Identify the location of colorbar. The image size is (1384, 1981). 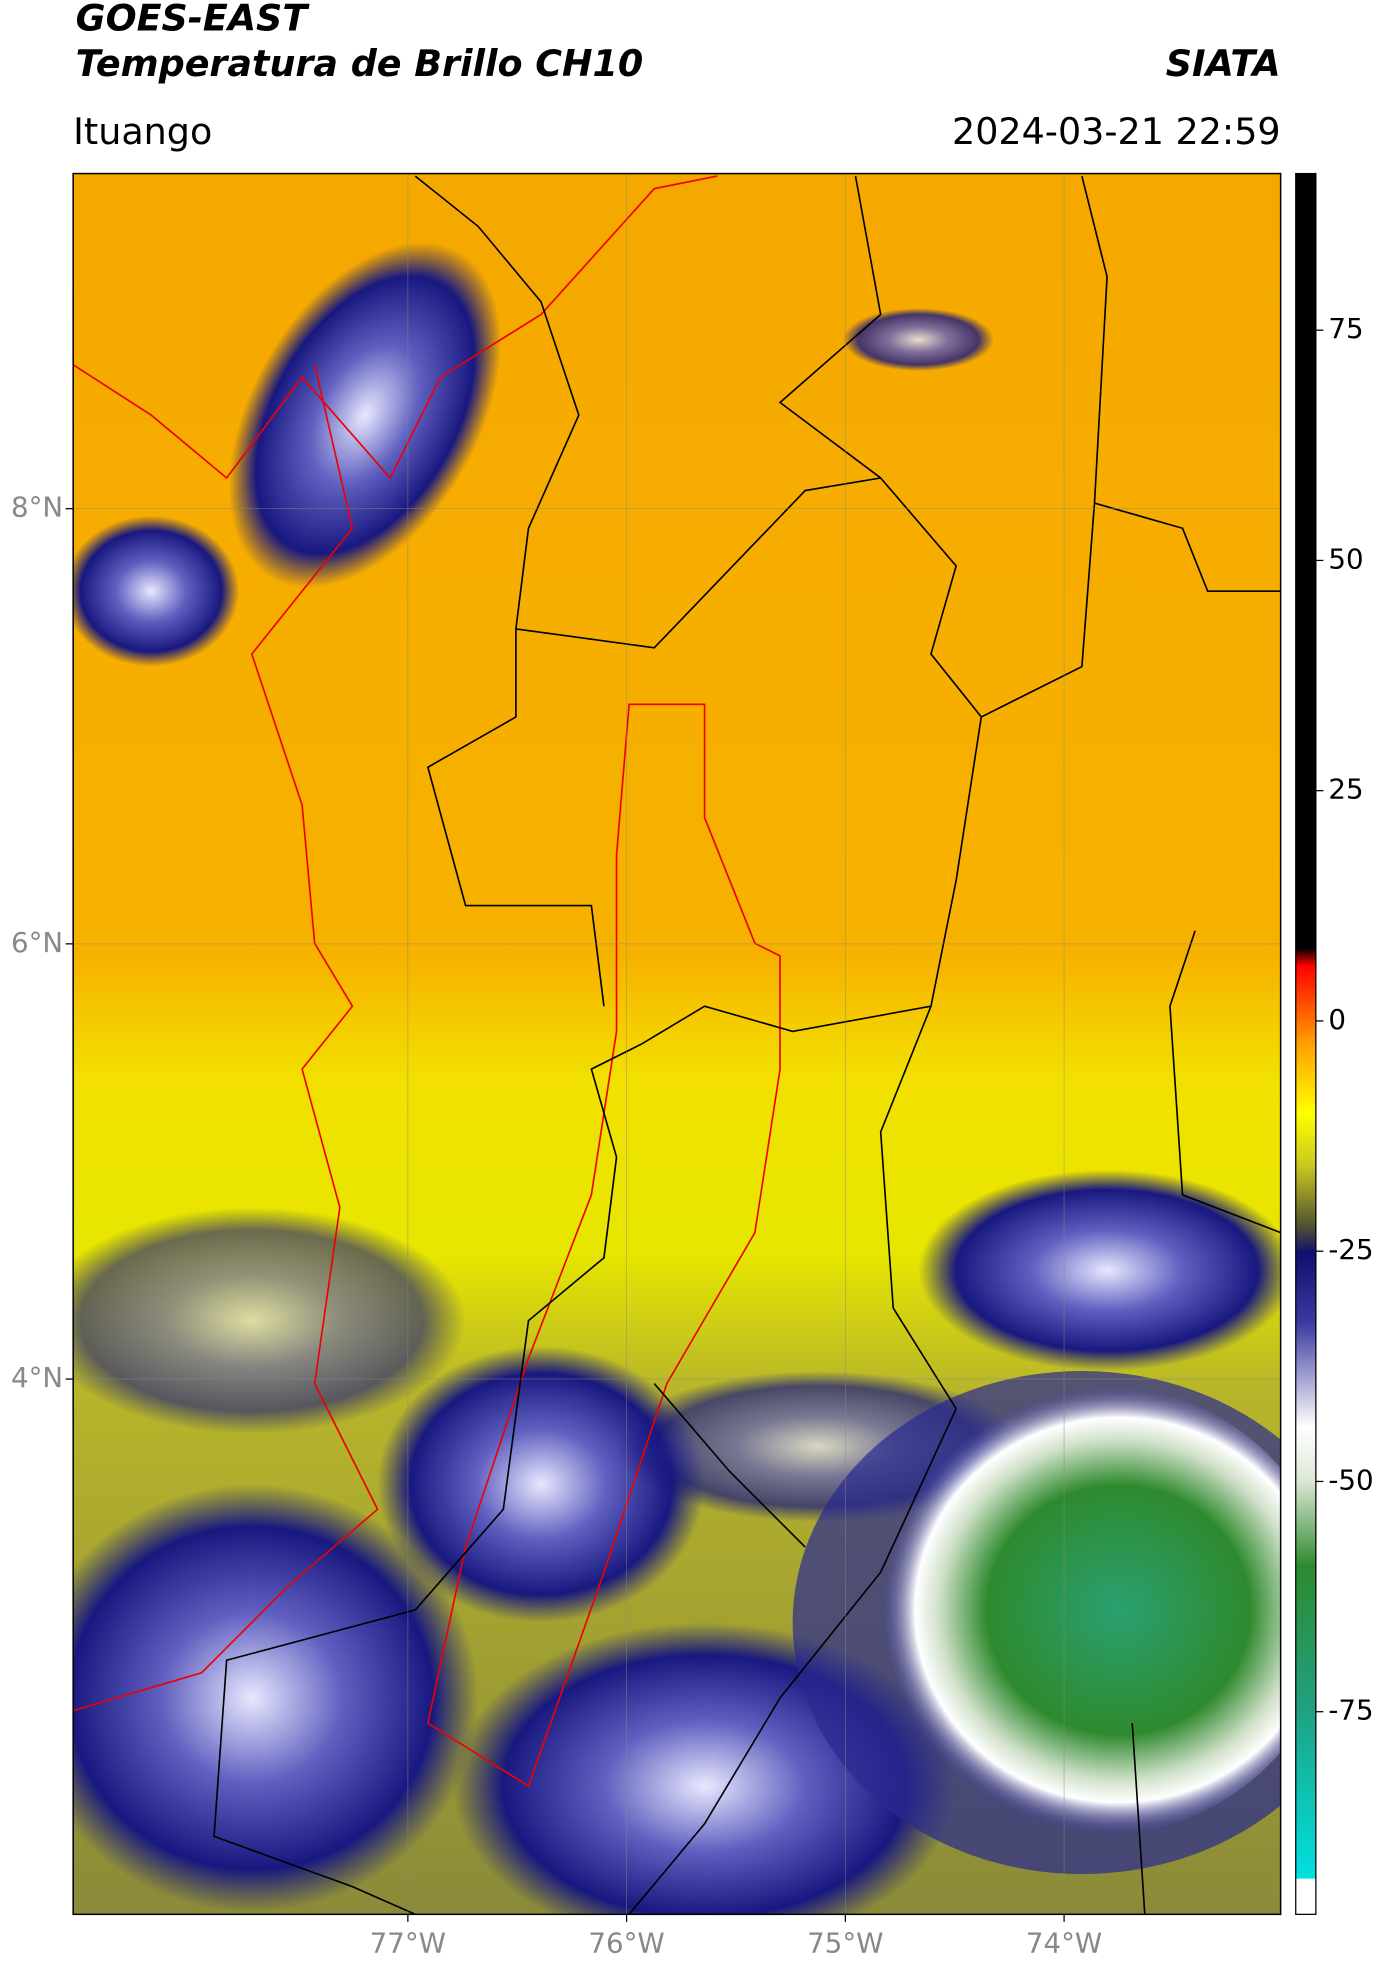
(1306, 1043).